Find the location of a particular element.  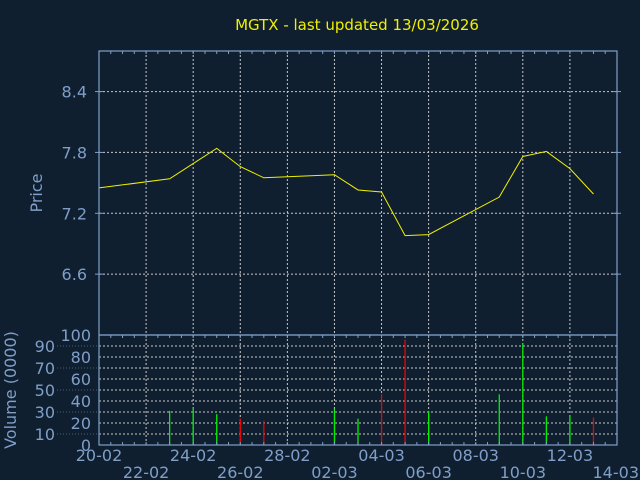

x-tick-label: 08-03 is located at coordinates (475, 455).